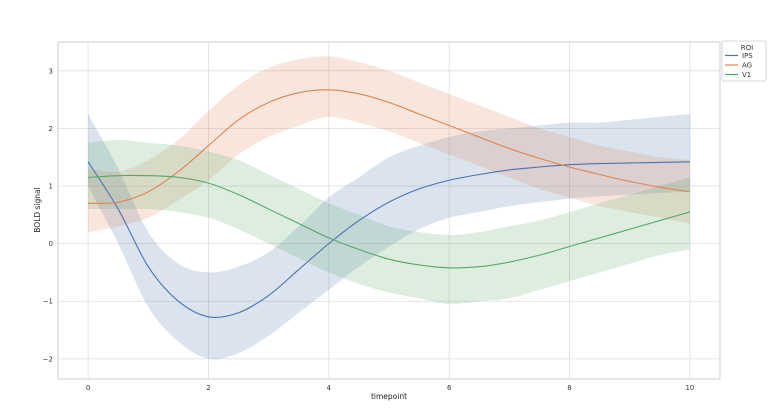  Describe the element at coordinates (51, 71) in the screenshot. I see `y-tick-label: 3` at that location.